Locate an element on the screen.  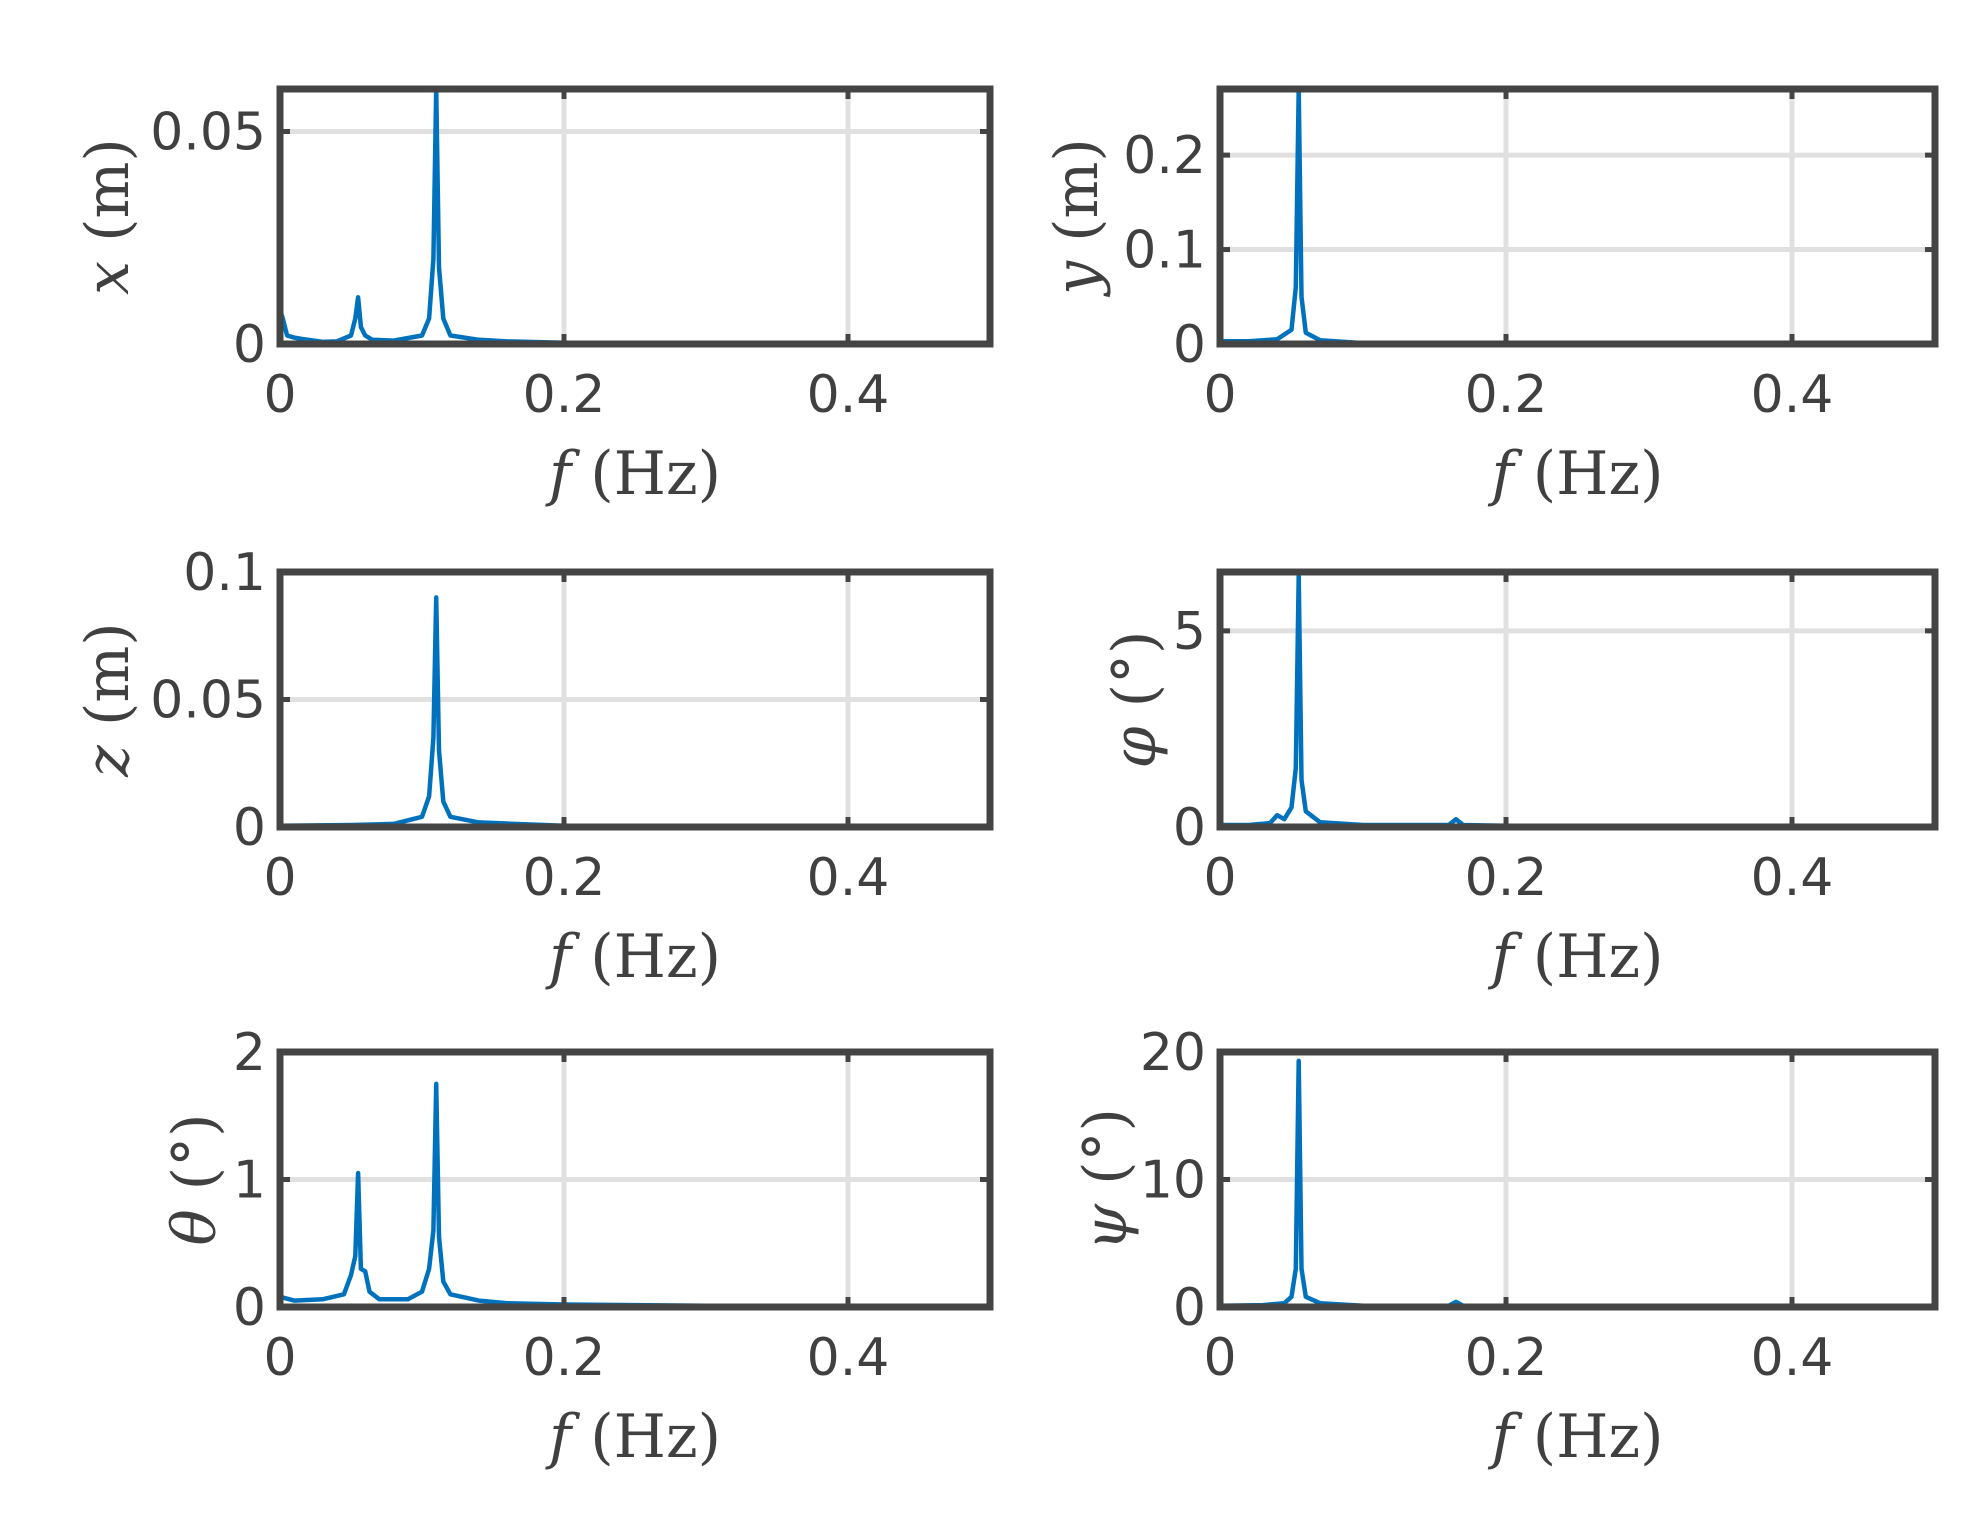
subplot-6: 0 0.2 0.4 0 10 20 f (Hz) ψ (°) is located at coordinates (1505, 1247).